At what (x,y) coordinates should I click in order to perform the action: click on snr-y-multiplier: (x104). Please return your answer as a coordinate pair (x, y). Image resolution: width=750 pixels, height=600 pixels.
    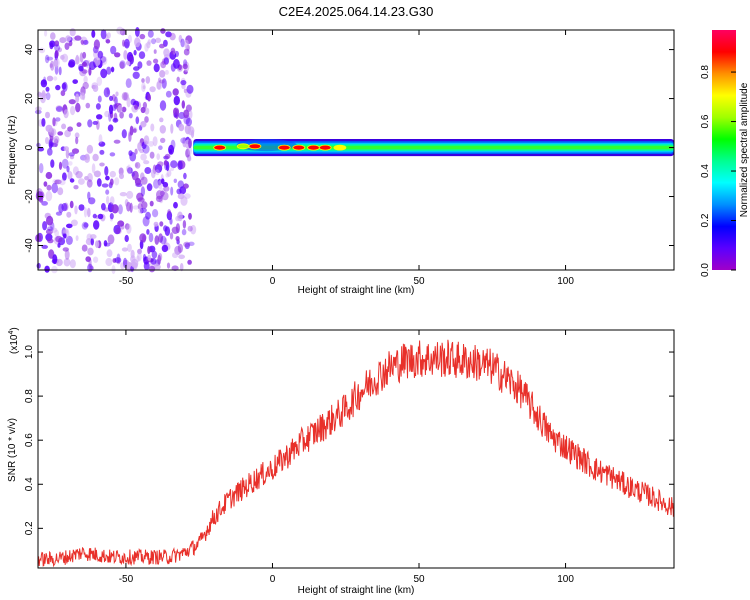
    Looking at the image, I should click on (14, 340).